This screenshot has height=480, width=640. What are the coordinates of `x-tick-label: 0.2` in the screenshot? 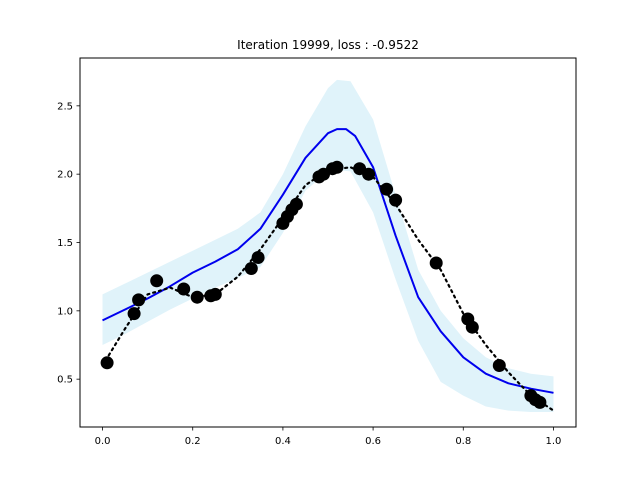 It's located at (193, 441).